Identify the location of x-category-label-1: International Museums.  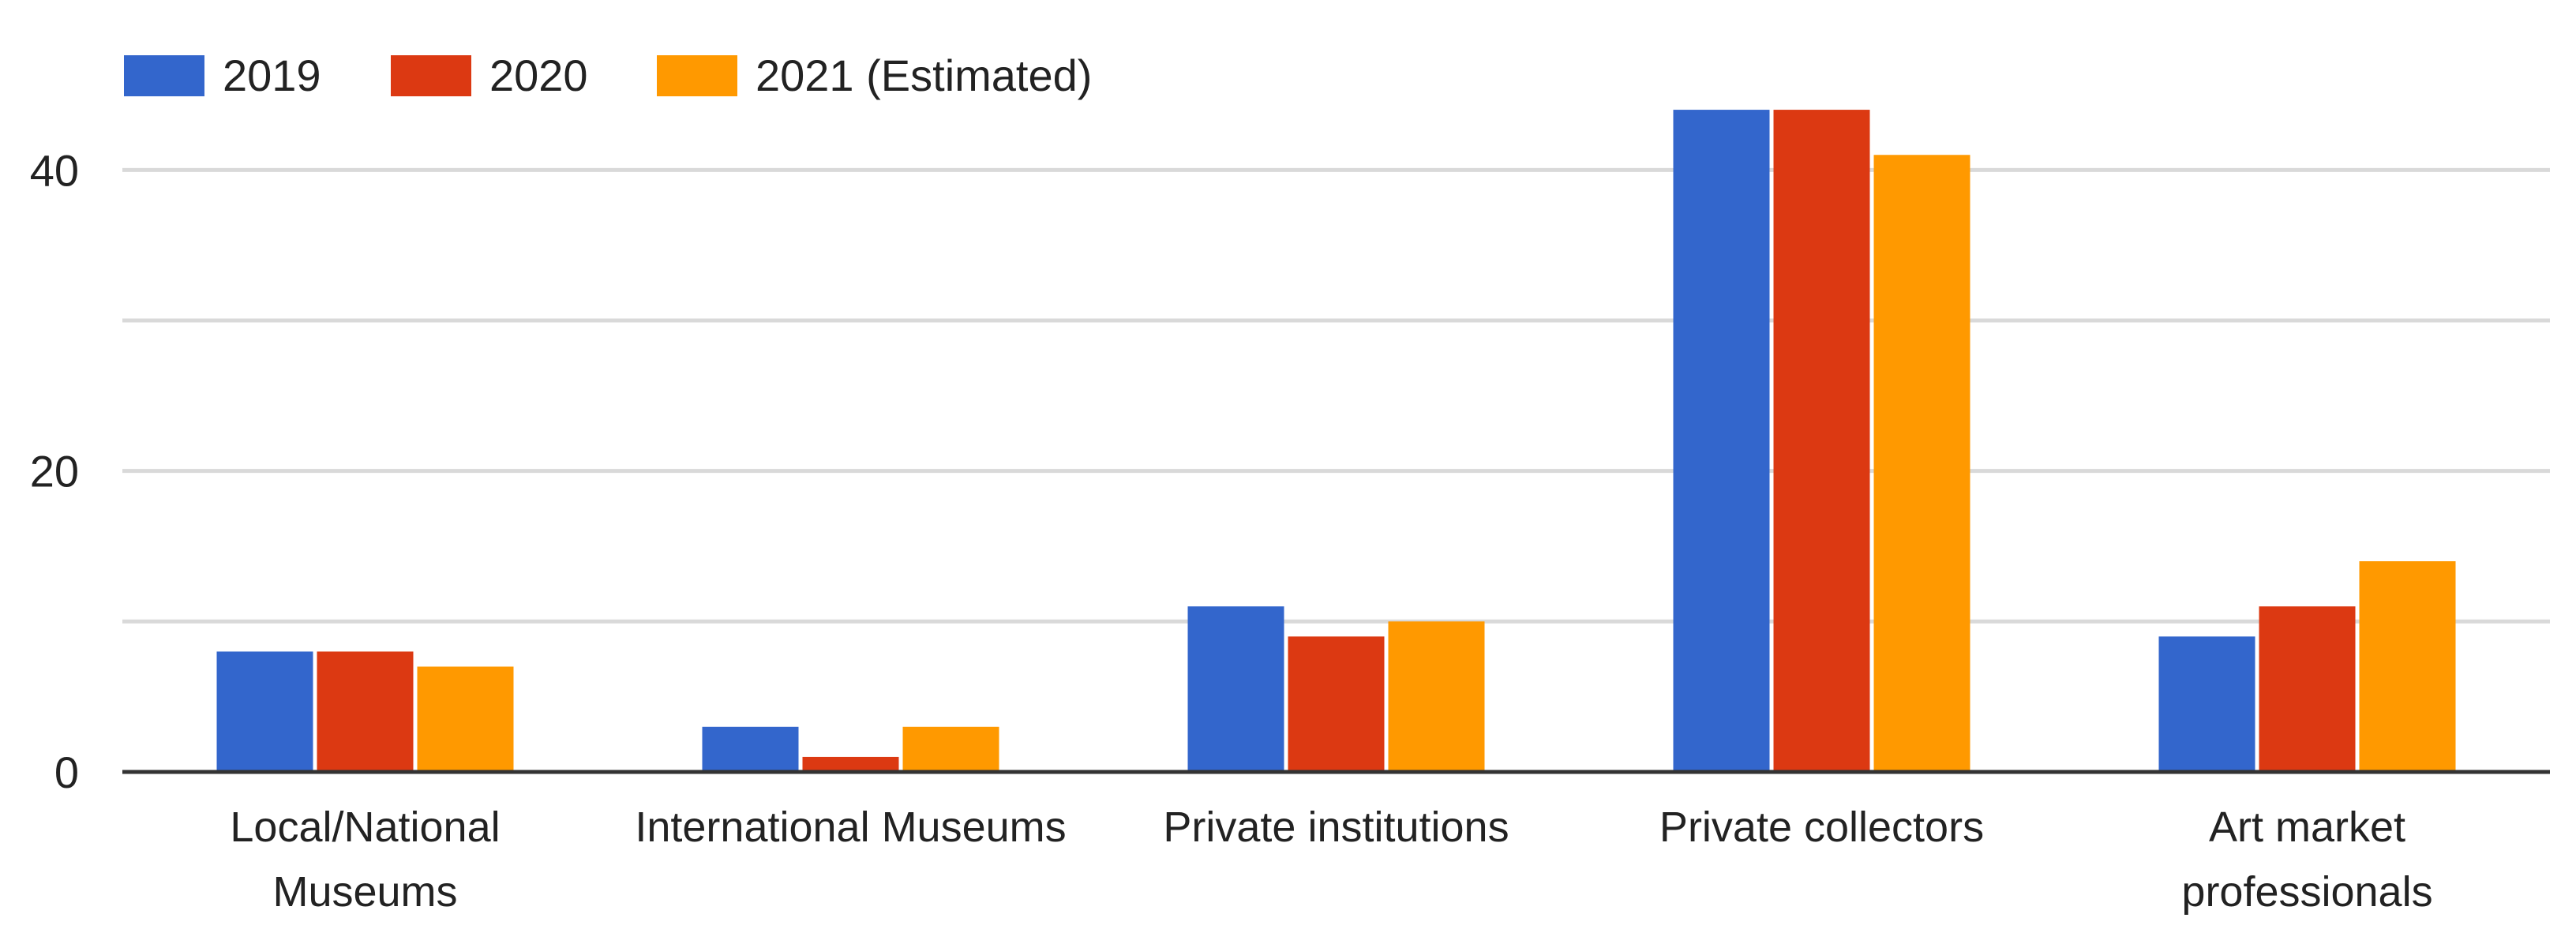
(850, 828).